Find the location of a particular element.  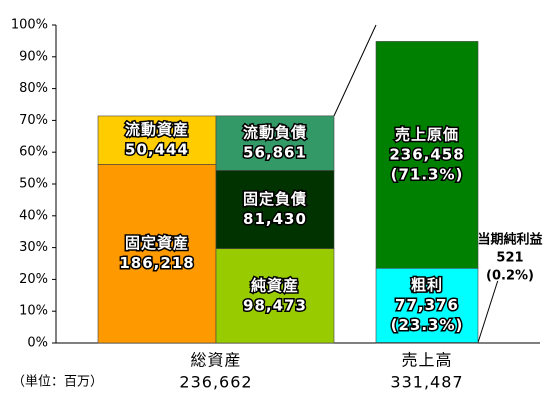

segment-label: 50,444 is located at coordinates (157, 150).